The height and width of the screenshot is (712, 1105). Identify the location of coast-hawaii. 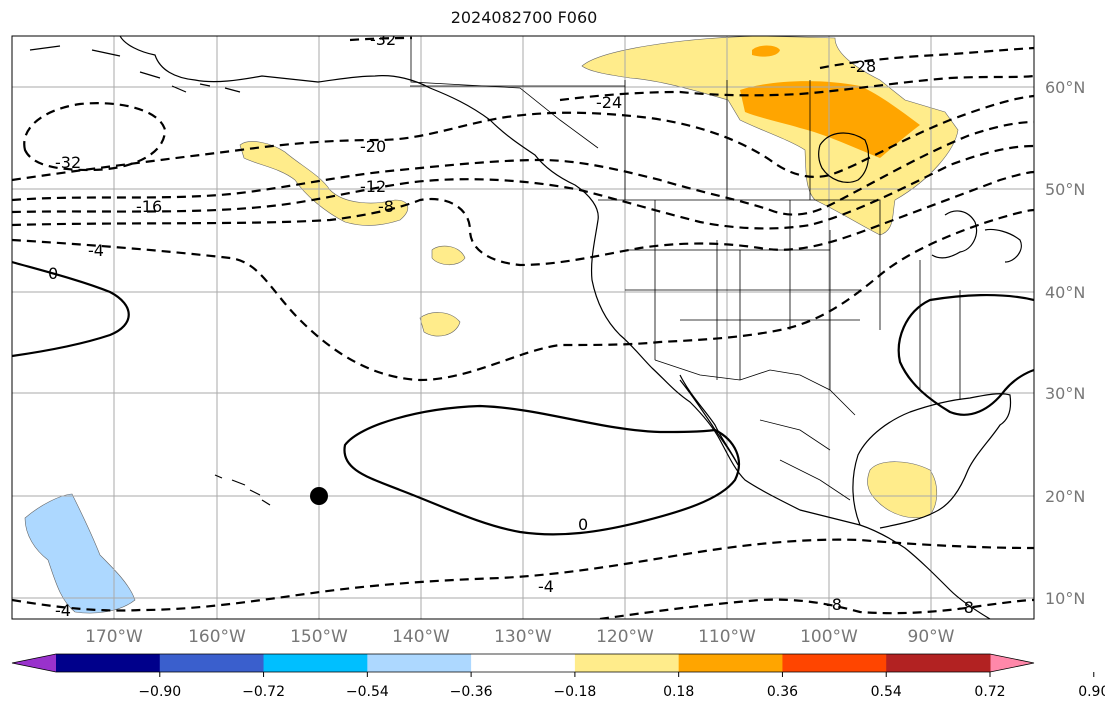
(242, 490).